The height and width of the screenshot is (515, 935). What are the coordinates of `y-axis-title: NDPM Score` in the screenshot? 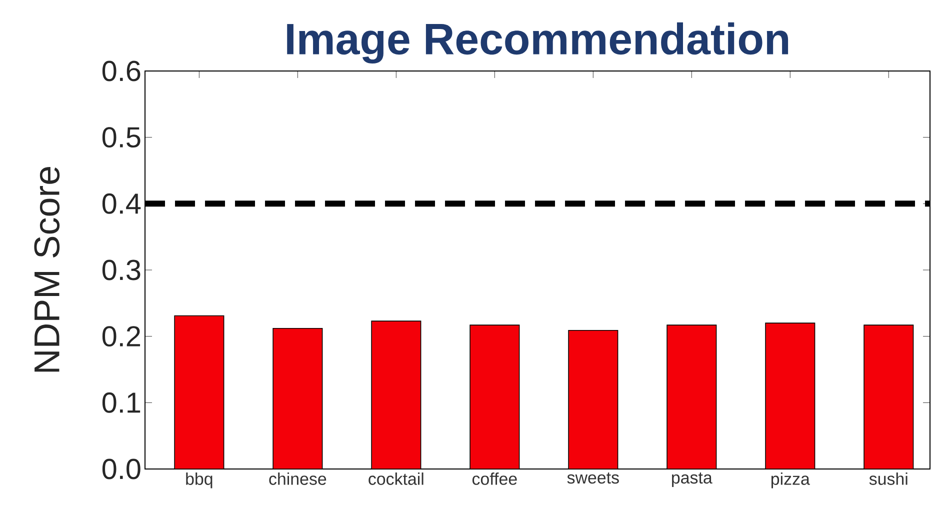 It's located at (47, 269).